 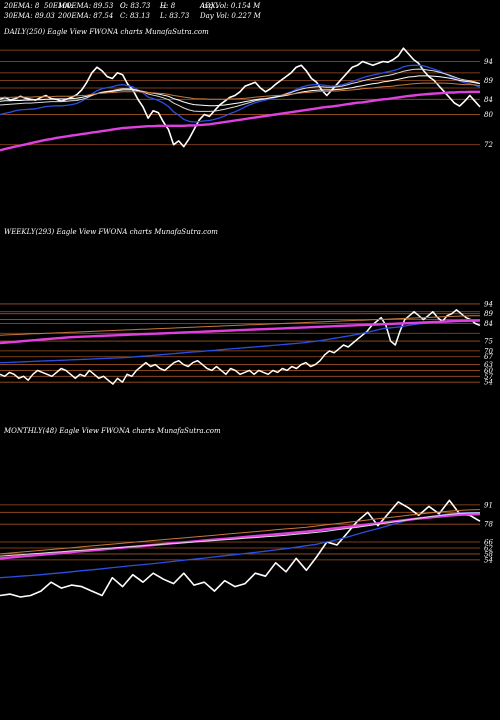 What do you see at coordinates (164, 6) in the screenshot?
I see `header-low-overlap: L:` at bounding box center [164, 6].